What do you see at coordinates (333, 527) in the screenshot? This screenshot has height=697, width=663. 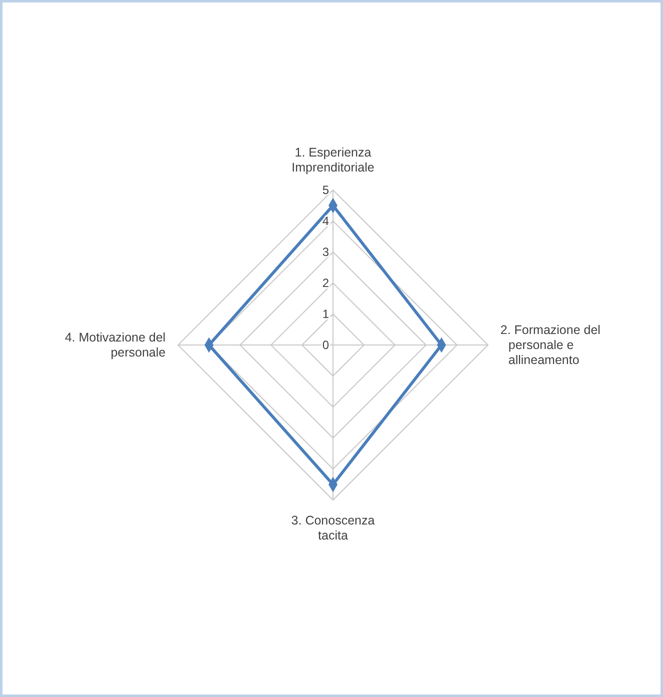 I see `spoke-label: 3. Conoscenza tacita` at bounding box center [333, 527].